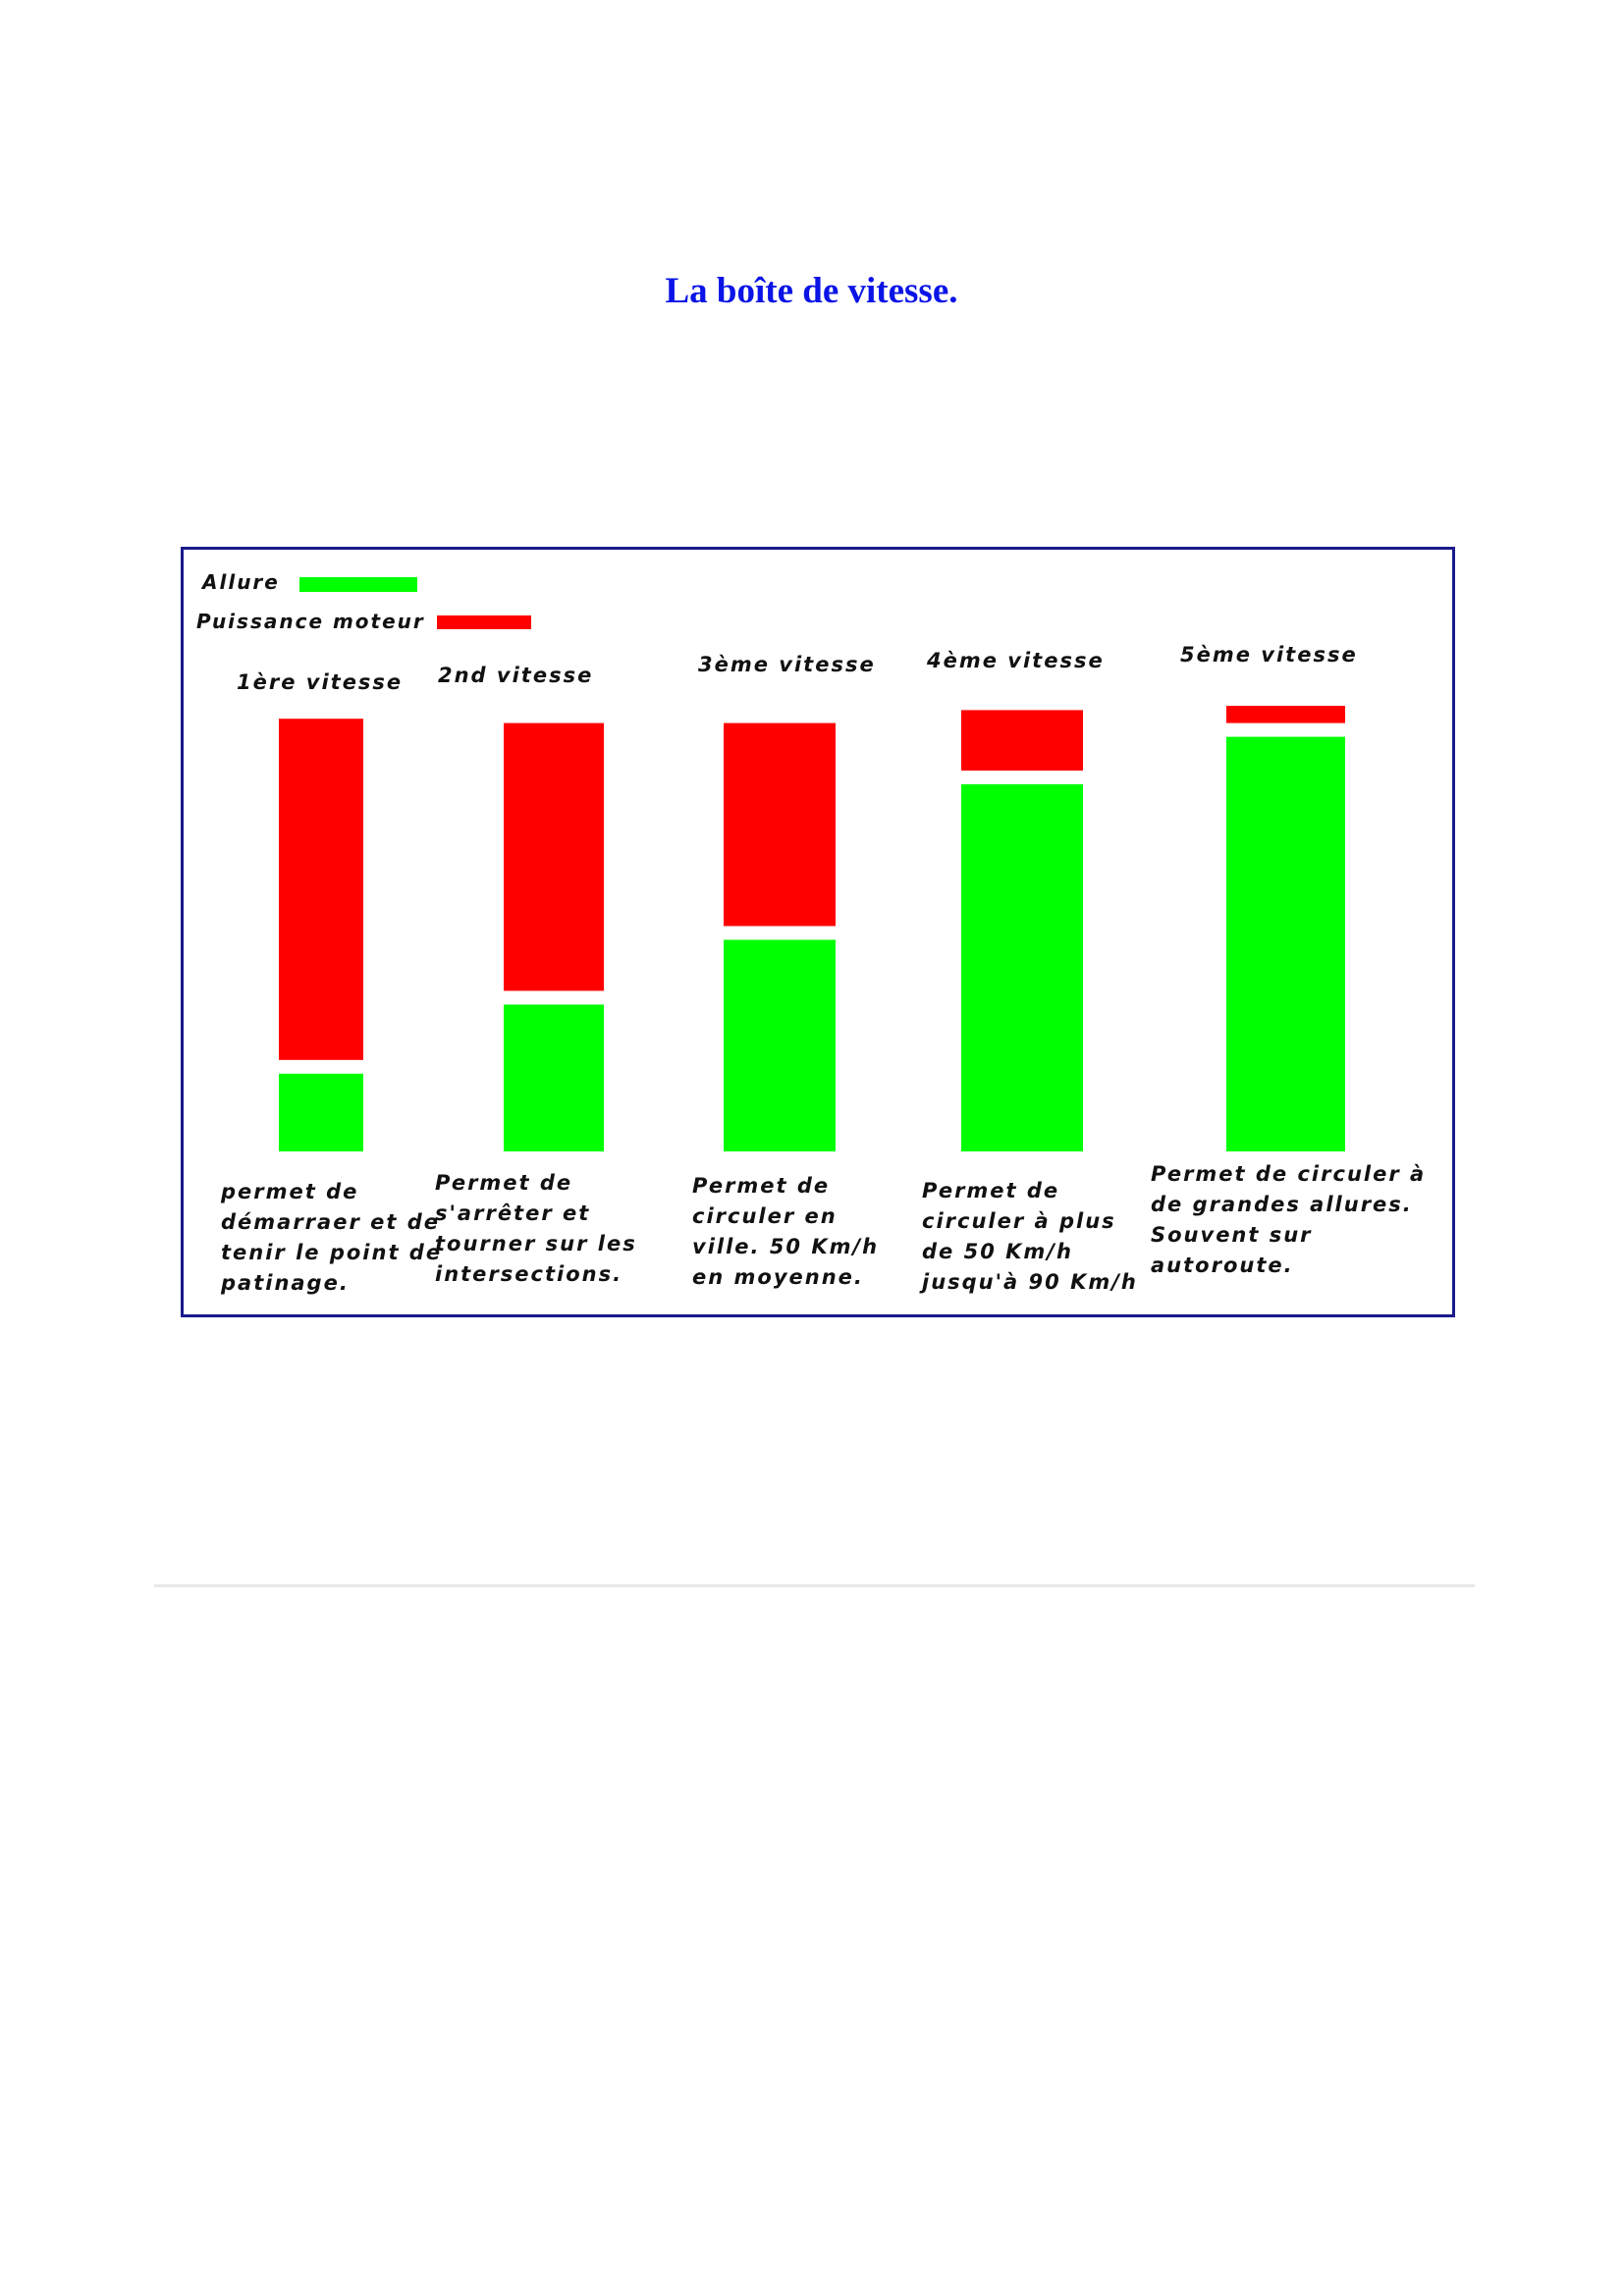  I want to click on gear-description-line: jusqu'à 90 Km/h, so click(1028, 1282).